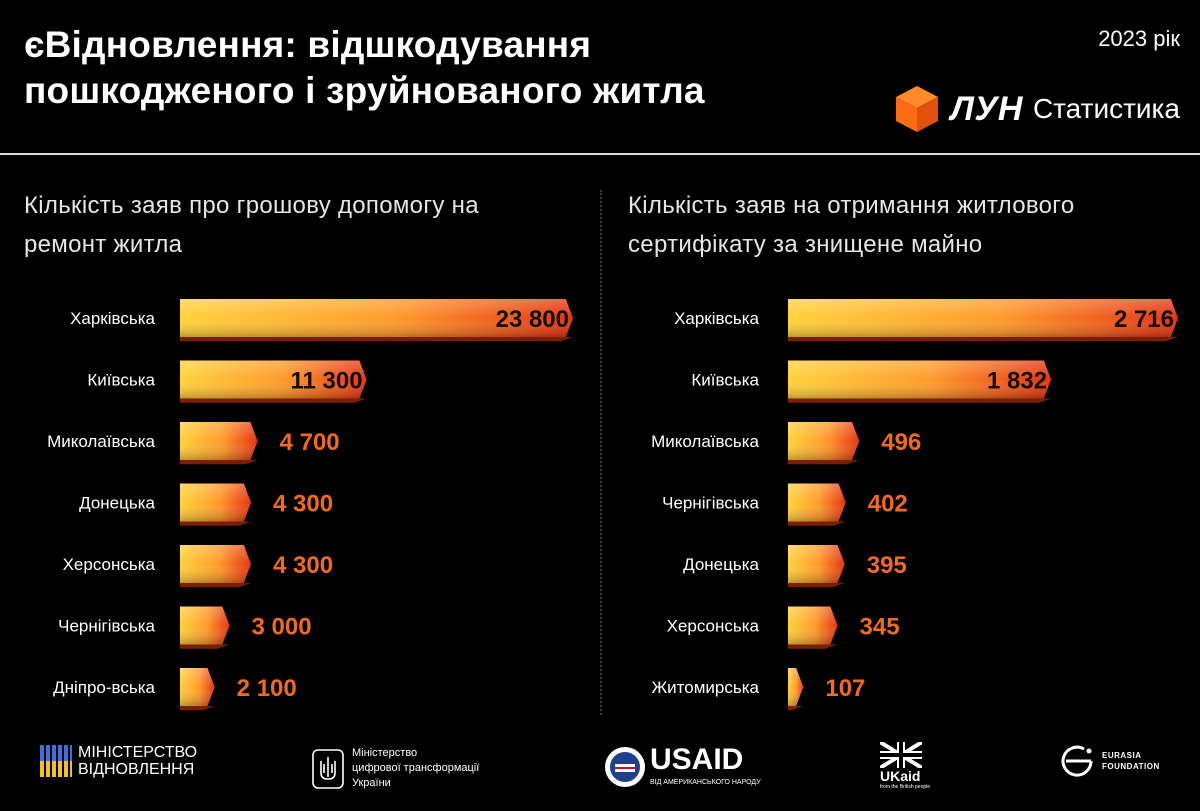 This screenshot has height=811, width=1200. What do you see at coordinates (104, 687) in the screenshot?
I see `category-label: Дніпро-вська` at bounding box center [104, 687].